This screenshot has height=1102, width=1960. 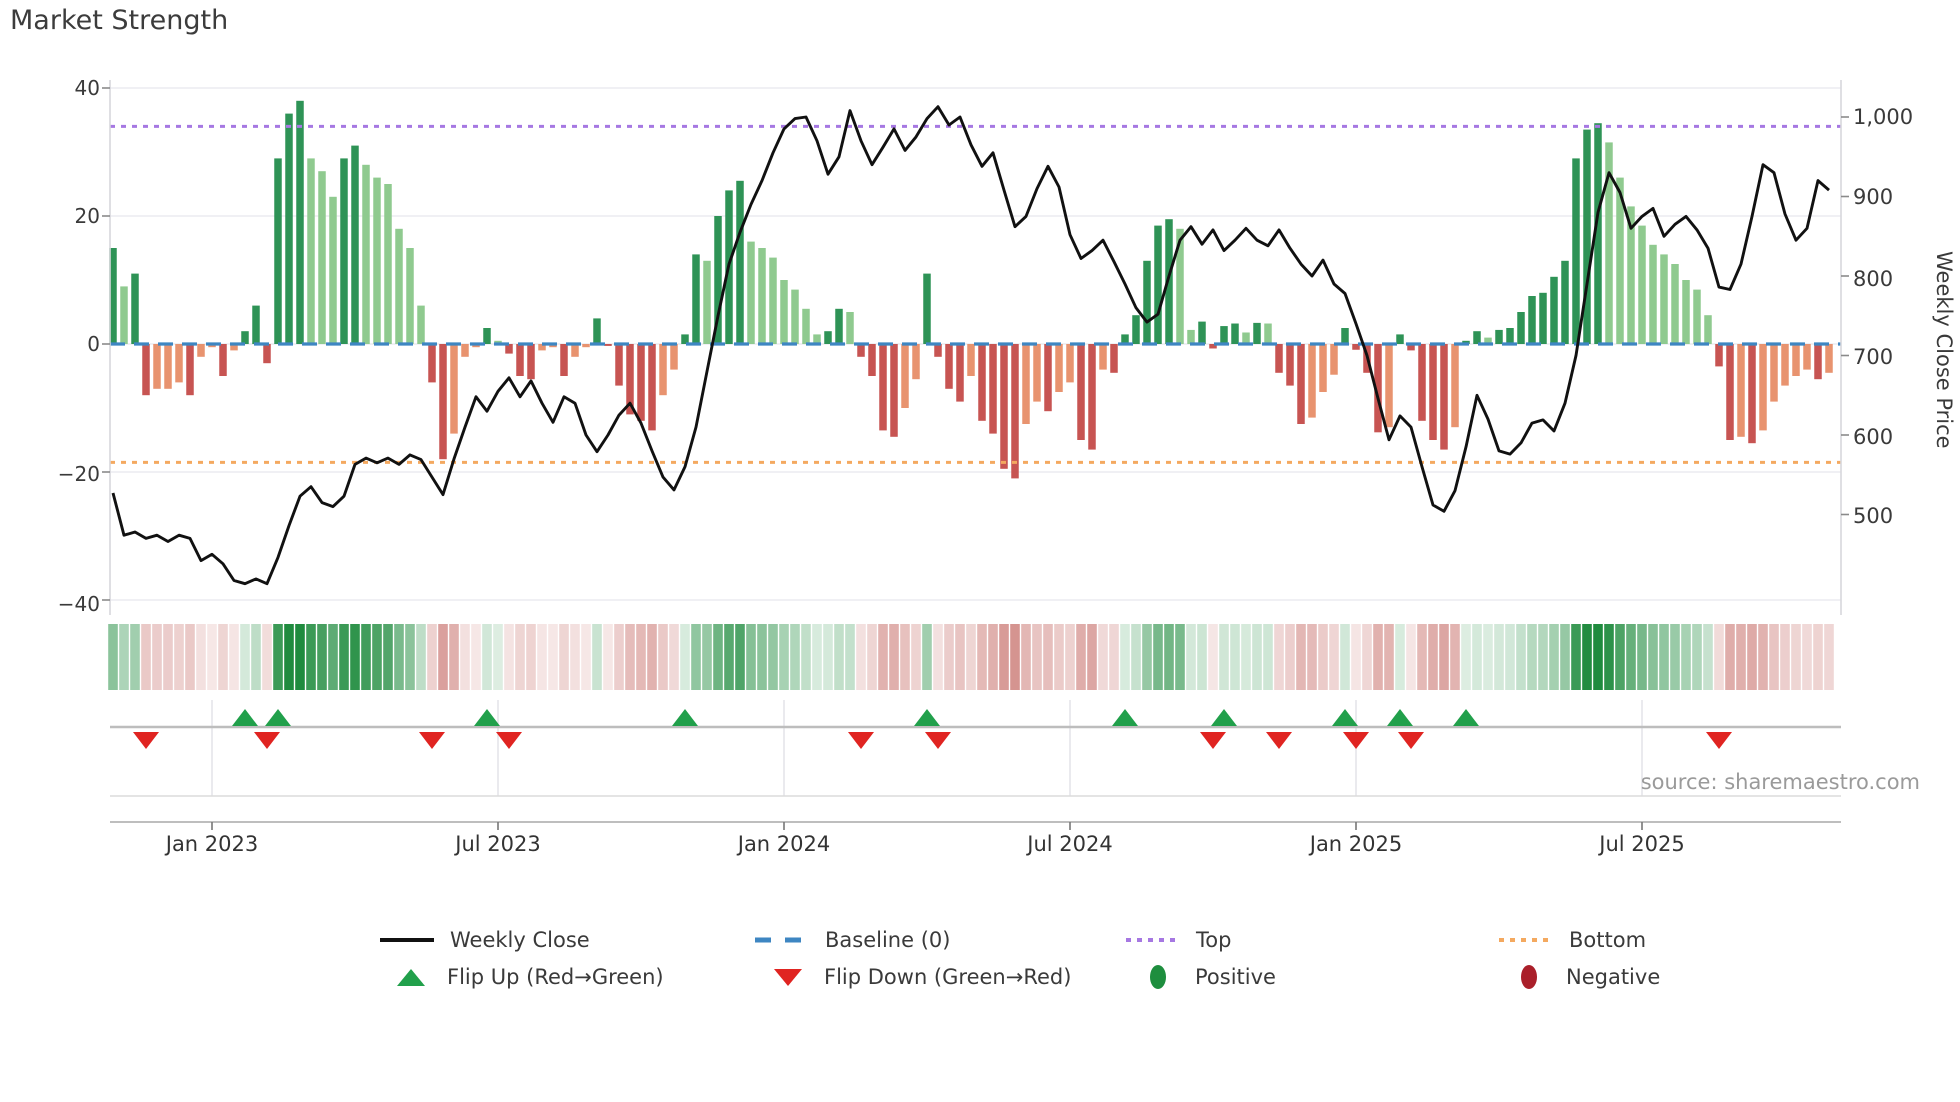 What do you see at coordinates (498, 844) in the screenshot?
I see `x-axis-tick: Jul 2023` at bounding box center [498, 844].